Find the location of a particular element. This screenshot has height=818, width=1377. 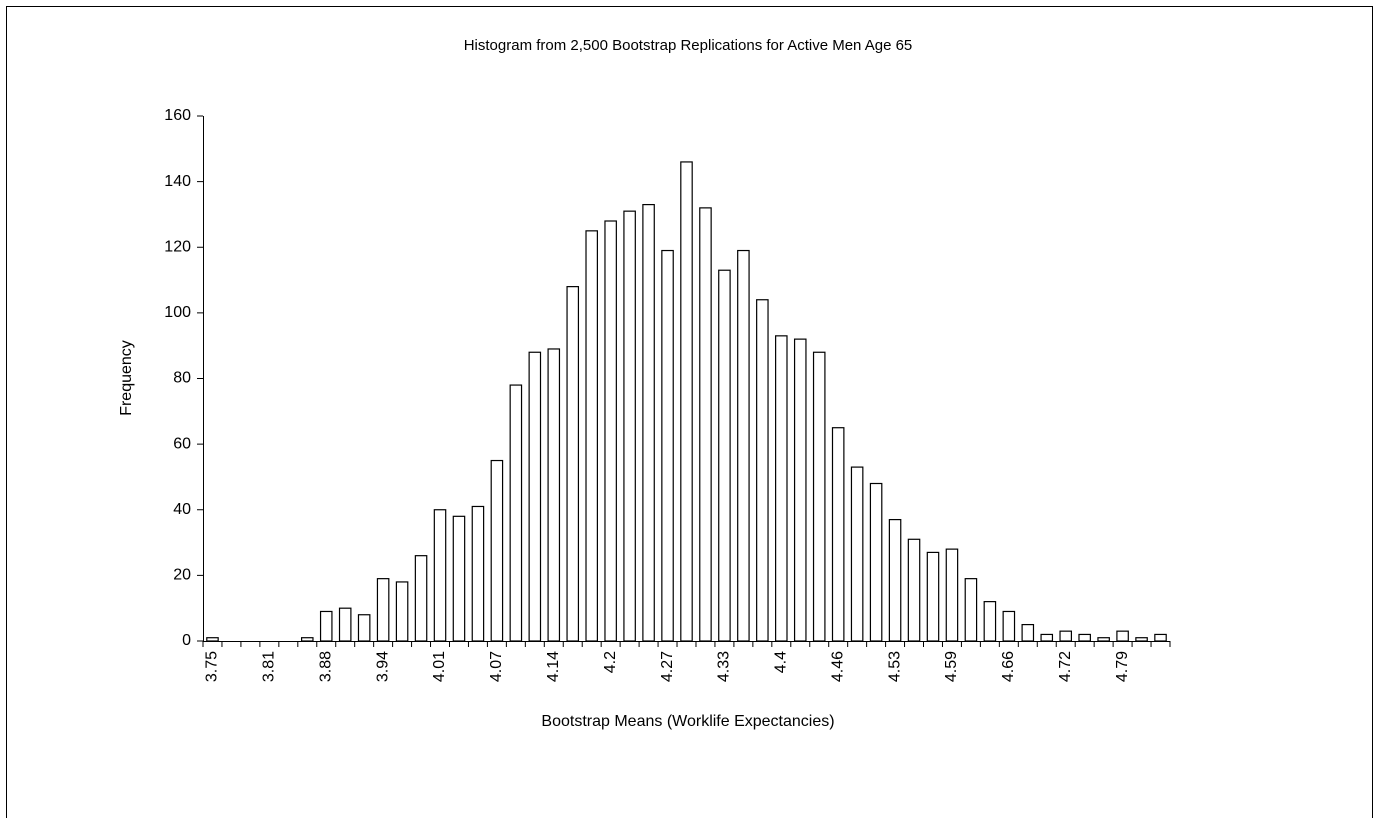

y-axis-title: Frequency is located at coordinates (126, 378).